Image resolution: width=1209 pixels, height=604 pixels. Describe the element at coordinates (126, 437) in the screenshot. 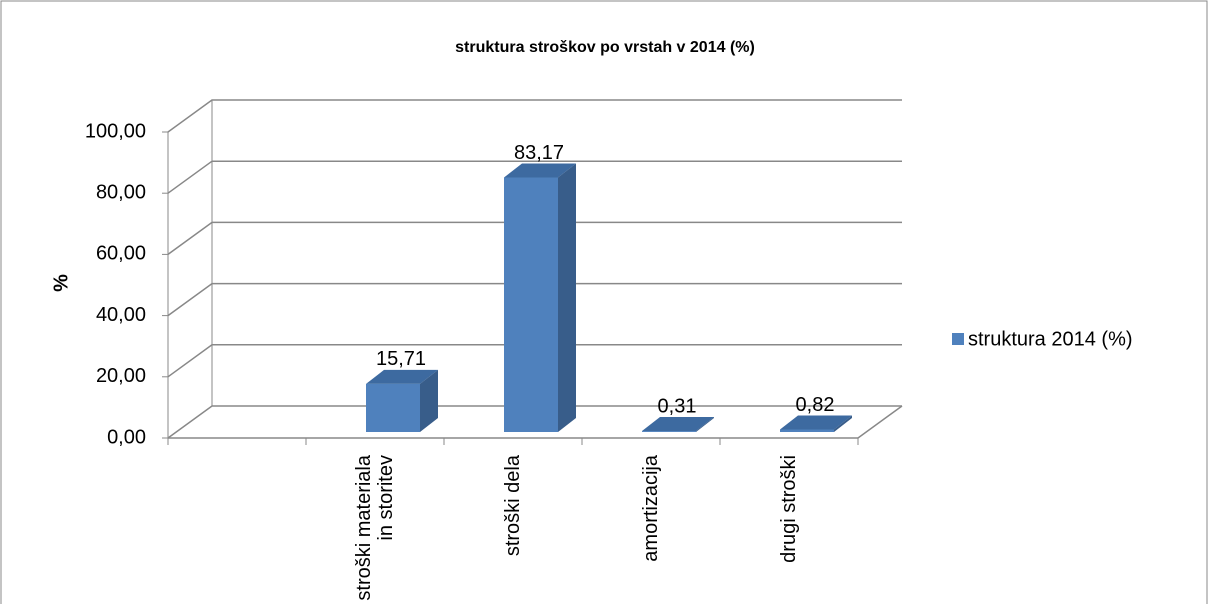

I see `y-tick-label: 0,00` at that location.